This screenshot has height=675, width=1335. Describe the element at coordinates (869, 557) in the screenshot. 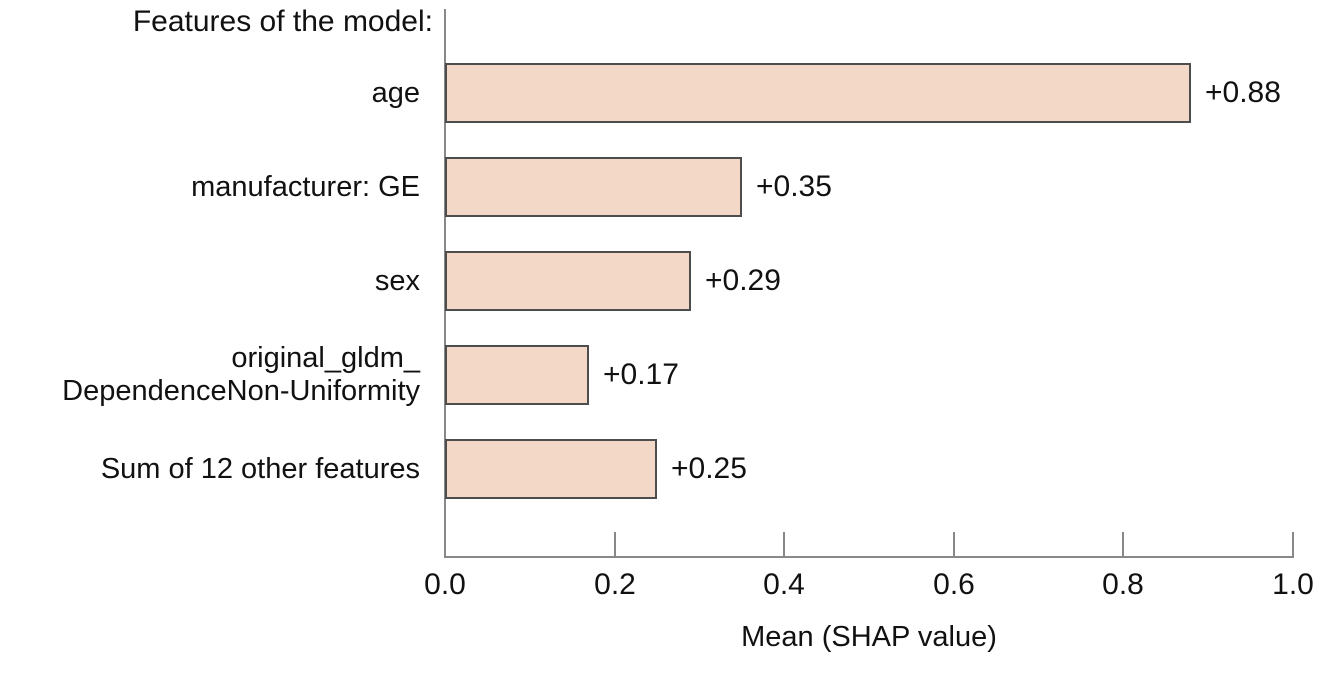

I see `x-axis-line` at that location.